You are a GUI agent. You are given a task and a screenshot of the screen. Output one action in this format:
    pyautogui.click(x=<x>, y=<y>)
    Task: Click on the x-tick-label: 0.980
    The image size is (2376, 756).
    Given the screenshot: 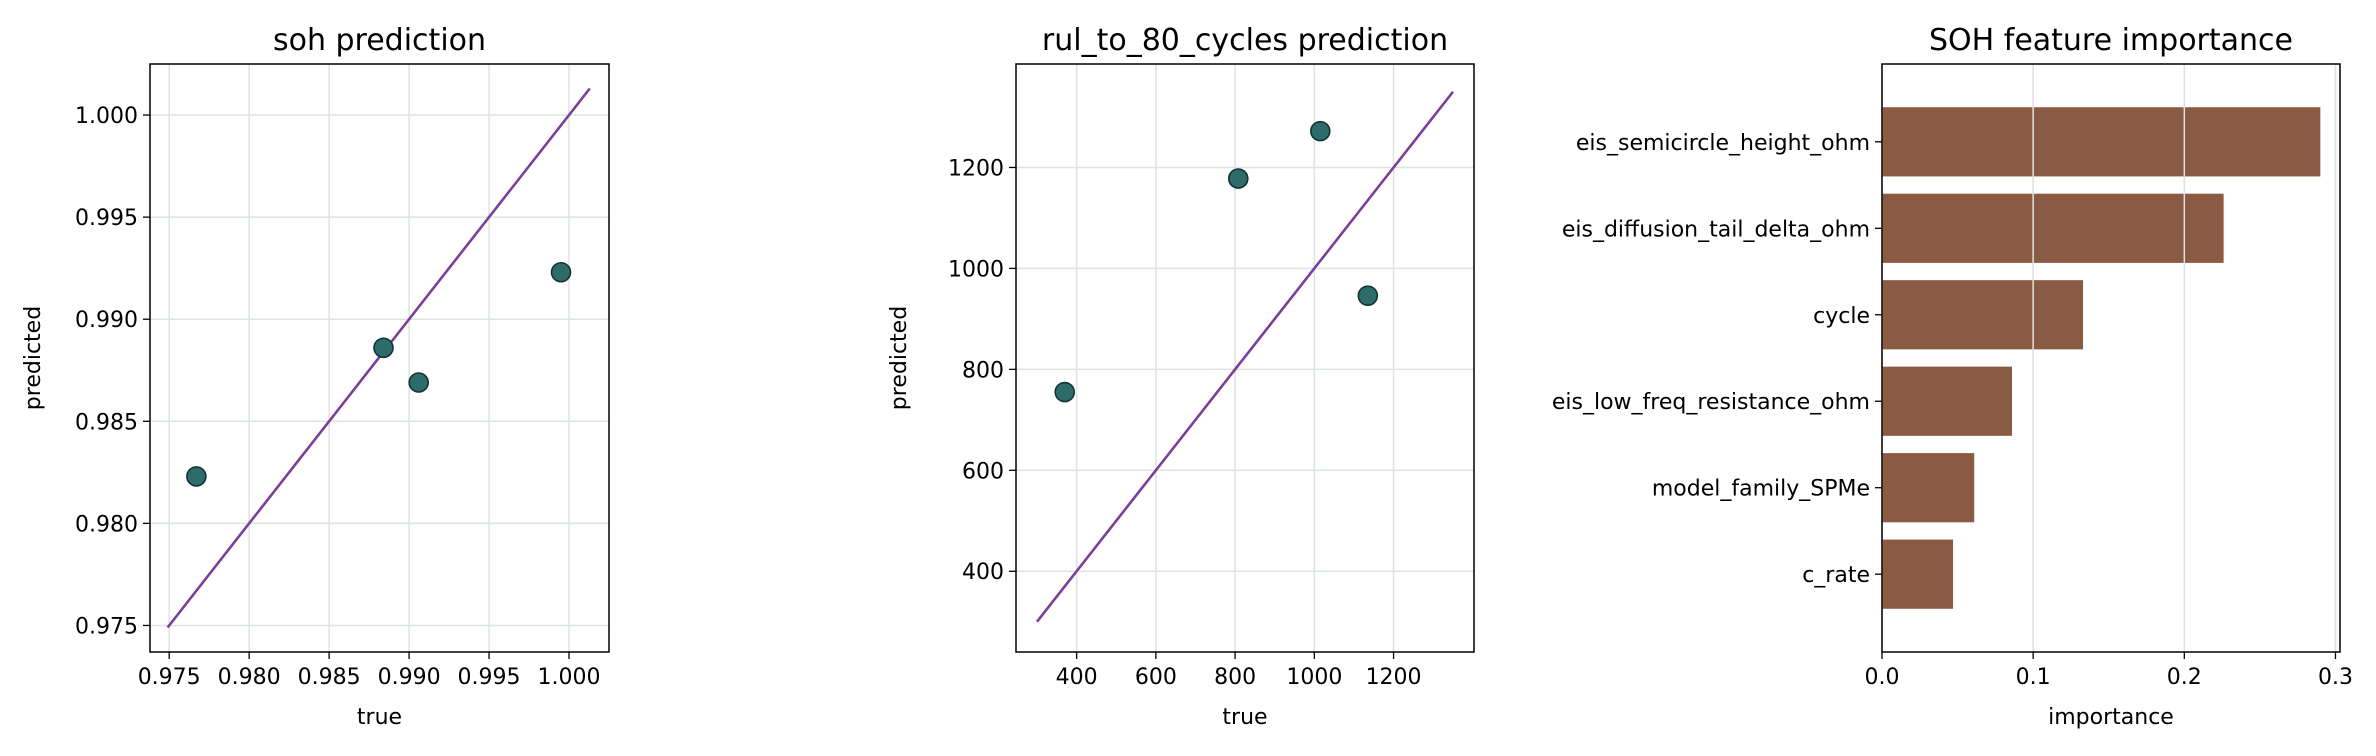 What is the action you would take?
    pyautogui.click(x=249, y=677)
    